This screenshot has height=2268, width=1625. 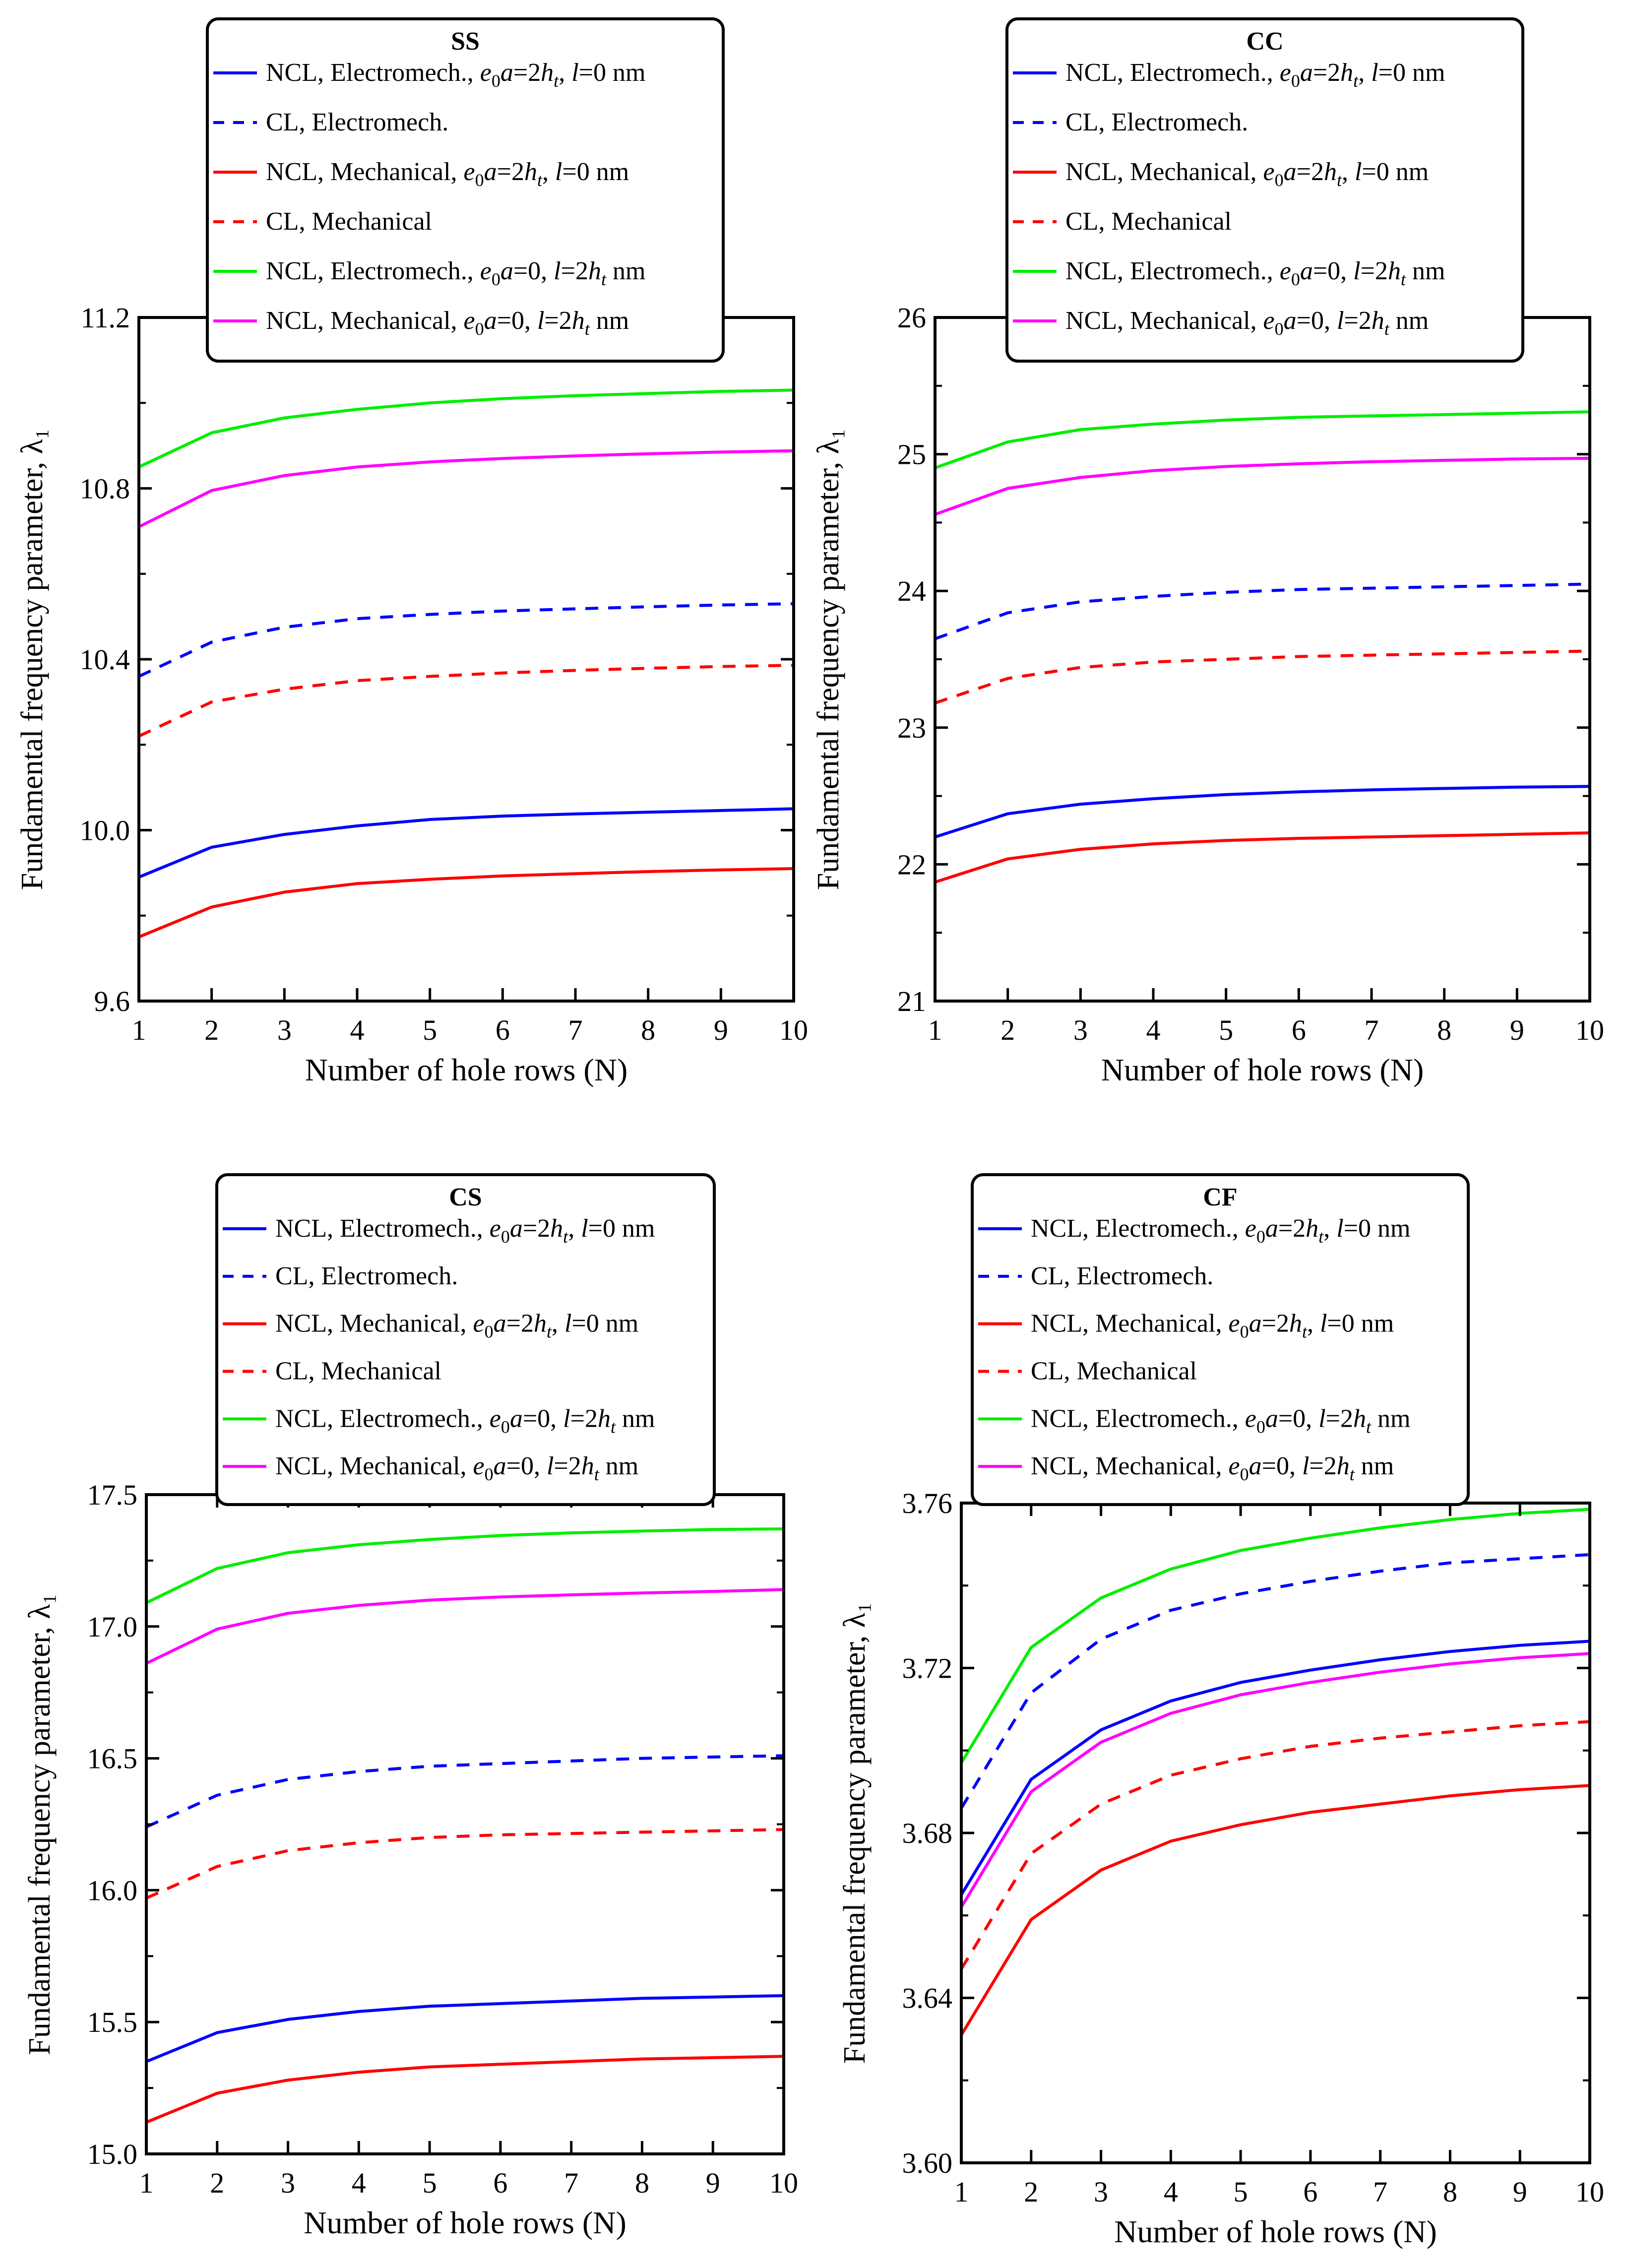 What do you see at coordinates (113, 1627) in the screenshot?
I see `y-tick-label: 17.0` at bounding box center [113, 1627].